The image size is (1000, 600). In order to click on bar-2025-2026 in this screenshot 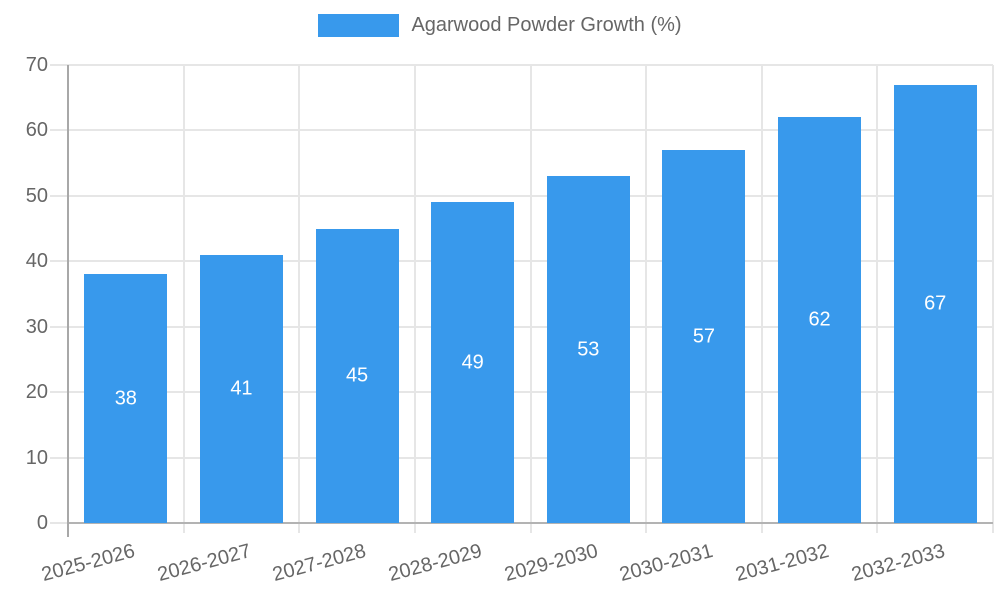, I will do `click(126, 398)`.